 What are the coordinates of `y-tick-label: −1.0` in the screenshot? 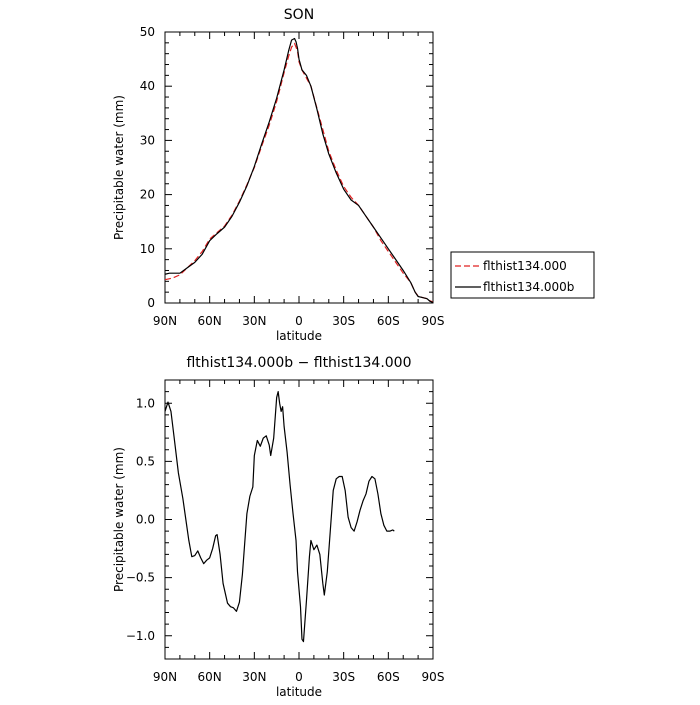 It's located at (140, 636).